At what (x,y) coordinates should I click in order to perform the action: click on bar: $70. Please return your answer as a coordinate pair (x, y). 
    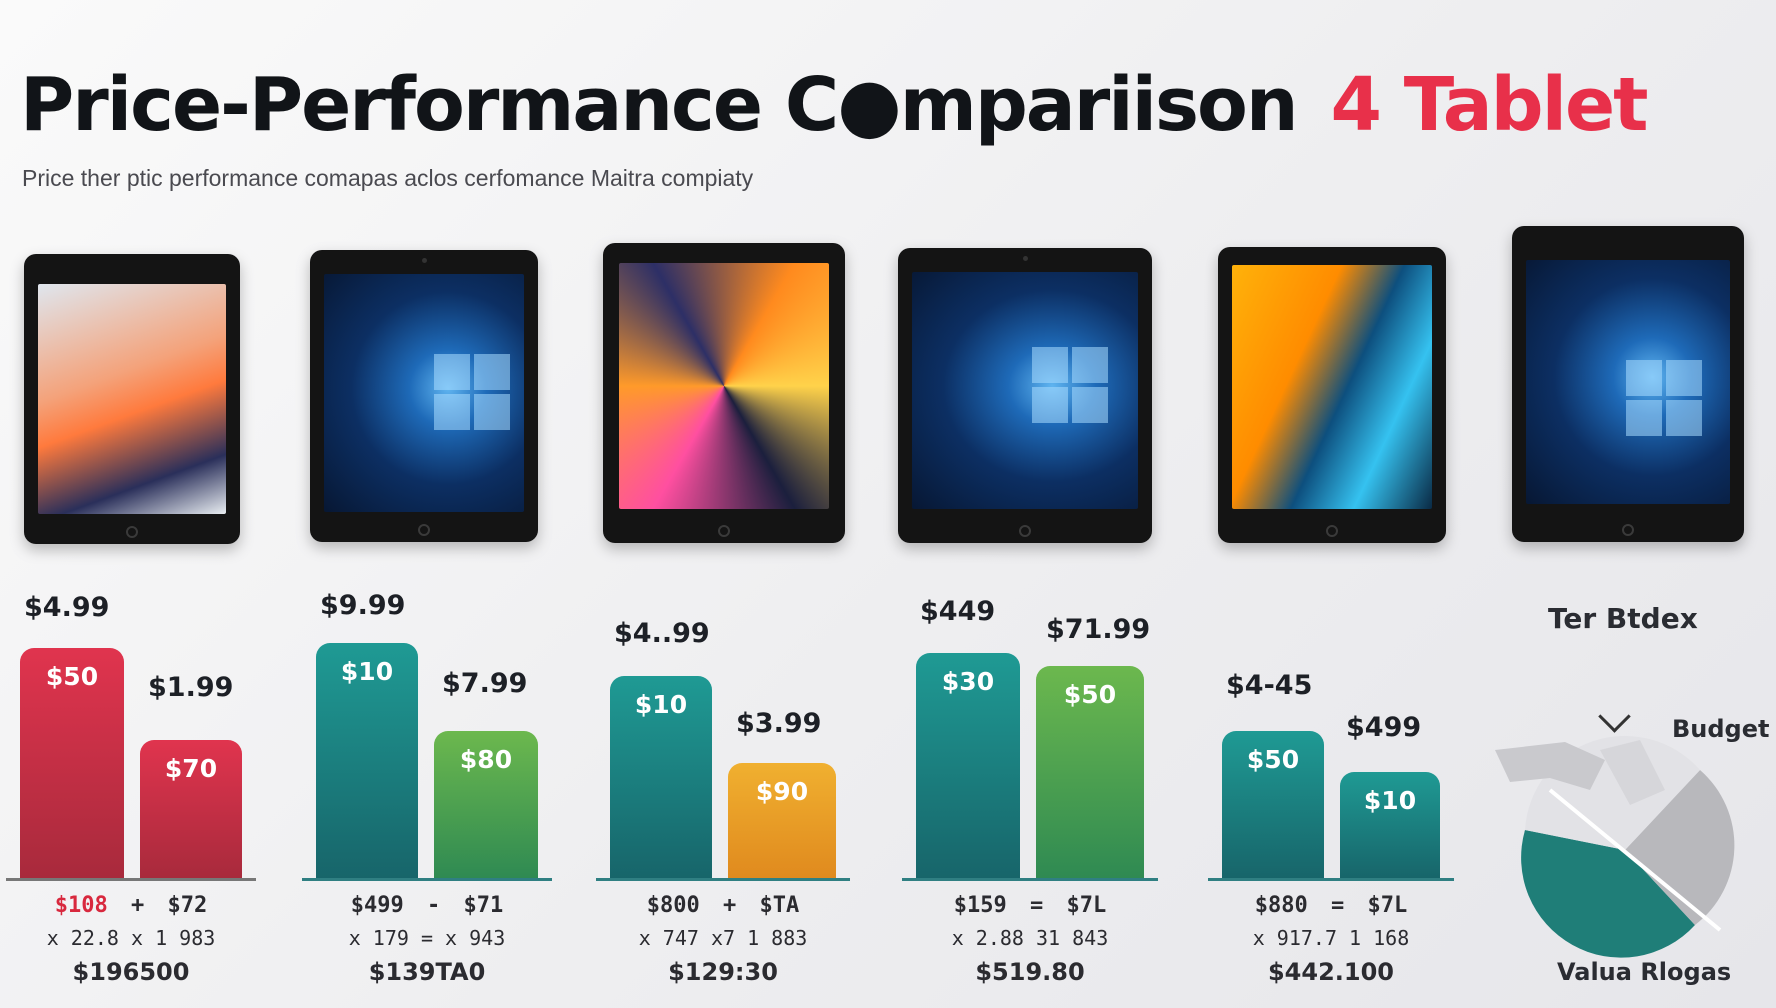
    Looking at the image, I should click on (191, 809).